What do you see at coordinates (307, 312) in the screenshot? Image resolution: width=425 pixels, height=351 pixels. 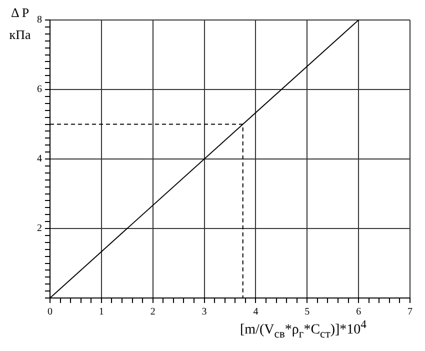 I see `x-tick-label: 5` at bounding box center [307, 312].